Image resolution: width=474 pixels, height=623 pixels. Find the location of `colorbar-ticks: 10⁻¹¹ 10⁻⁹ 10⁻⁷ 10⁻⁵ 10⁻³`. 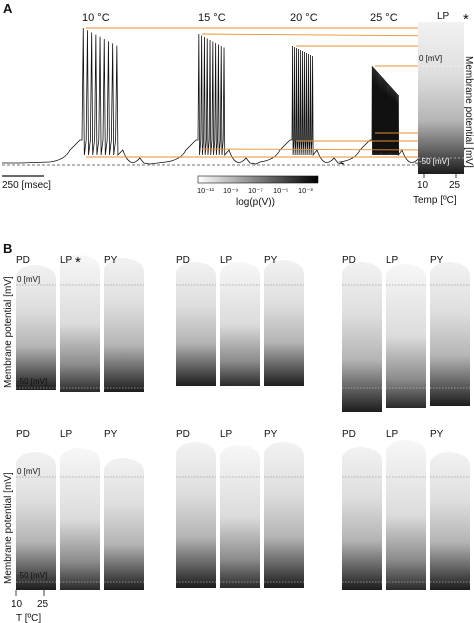

colorbar-ticks: 10⁻¹¹ 10⁻⁹ 10⁻⁷ 10⁻⁵ 10⁻³ is located at coordinates (255, 190).